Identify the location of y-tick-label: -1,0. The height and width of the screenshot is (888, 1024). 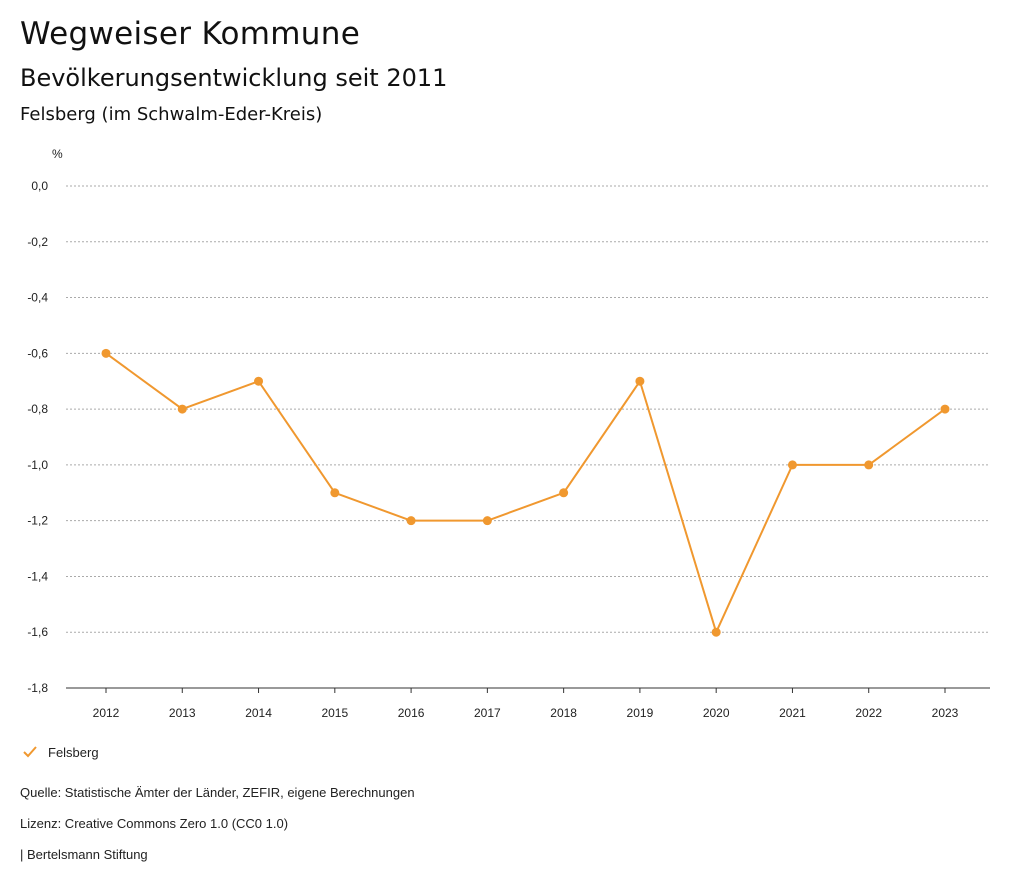
(37, 465).